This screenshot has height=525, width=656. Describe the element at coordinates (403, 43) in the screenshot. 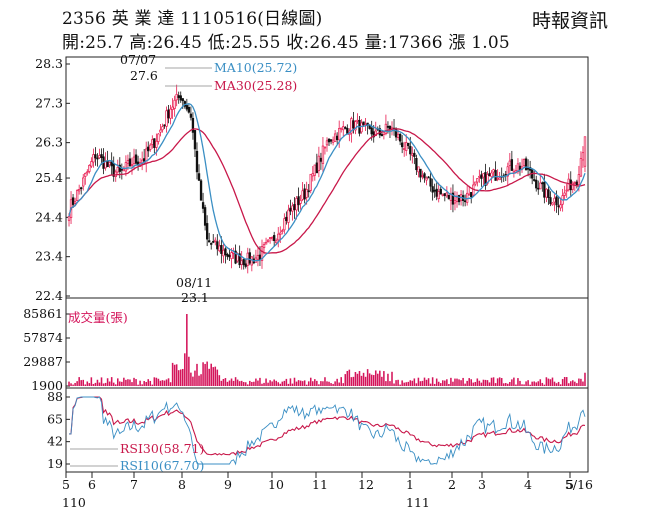

I see `volume-value: 量:17366` at that location.